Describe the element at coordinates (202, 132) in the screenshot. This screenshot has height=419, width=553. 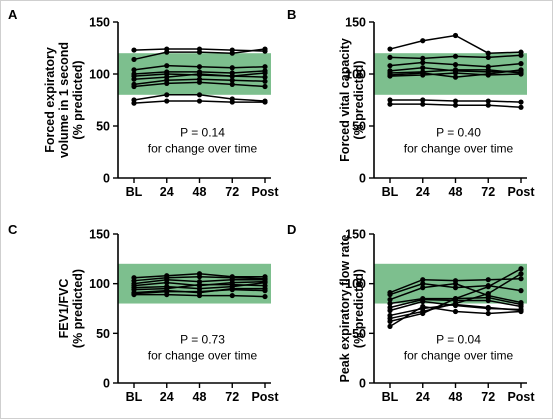
I see `annotation-line: P = 0.14` at that location.